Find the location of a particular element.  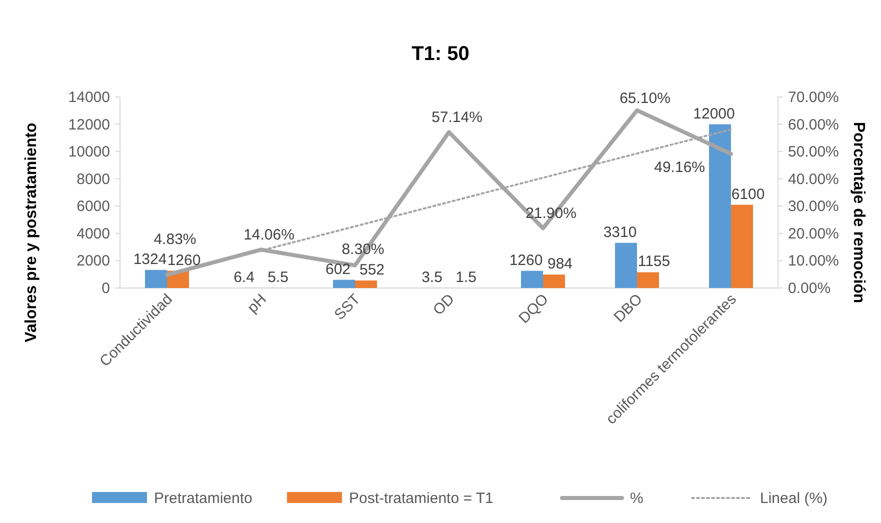

y-tick-label: 8000 is located at coordinates (93, 179).